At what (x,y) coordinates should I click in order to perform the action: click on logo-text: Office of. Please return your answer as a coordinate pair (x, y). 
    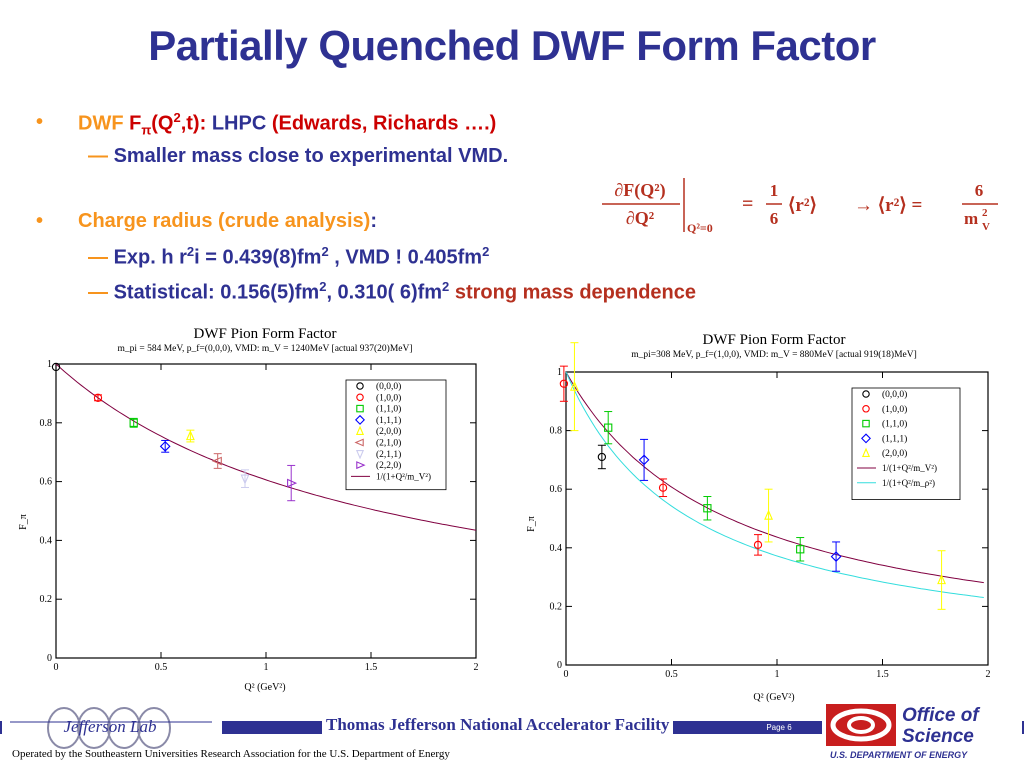
    Looking at the image, I should click on (941, 715).